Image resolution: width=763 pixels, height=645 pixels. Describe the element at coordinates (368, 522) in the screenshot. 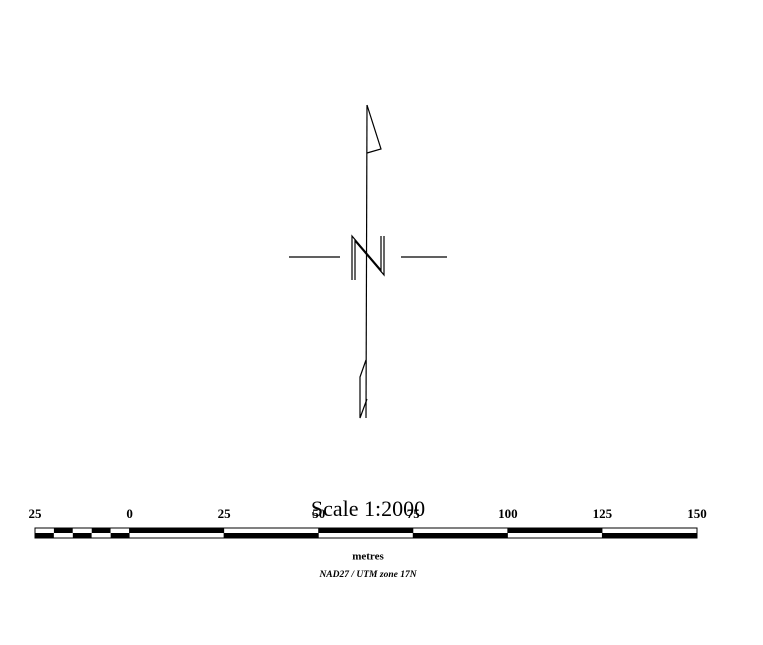

I see `scale-bar: 25 0 25 50 75 100 125 150` at that location.